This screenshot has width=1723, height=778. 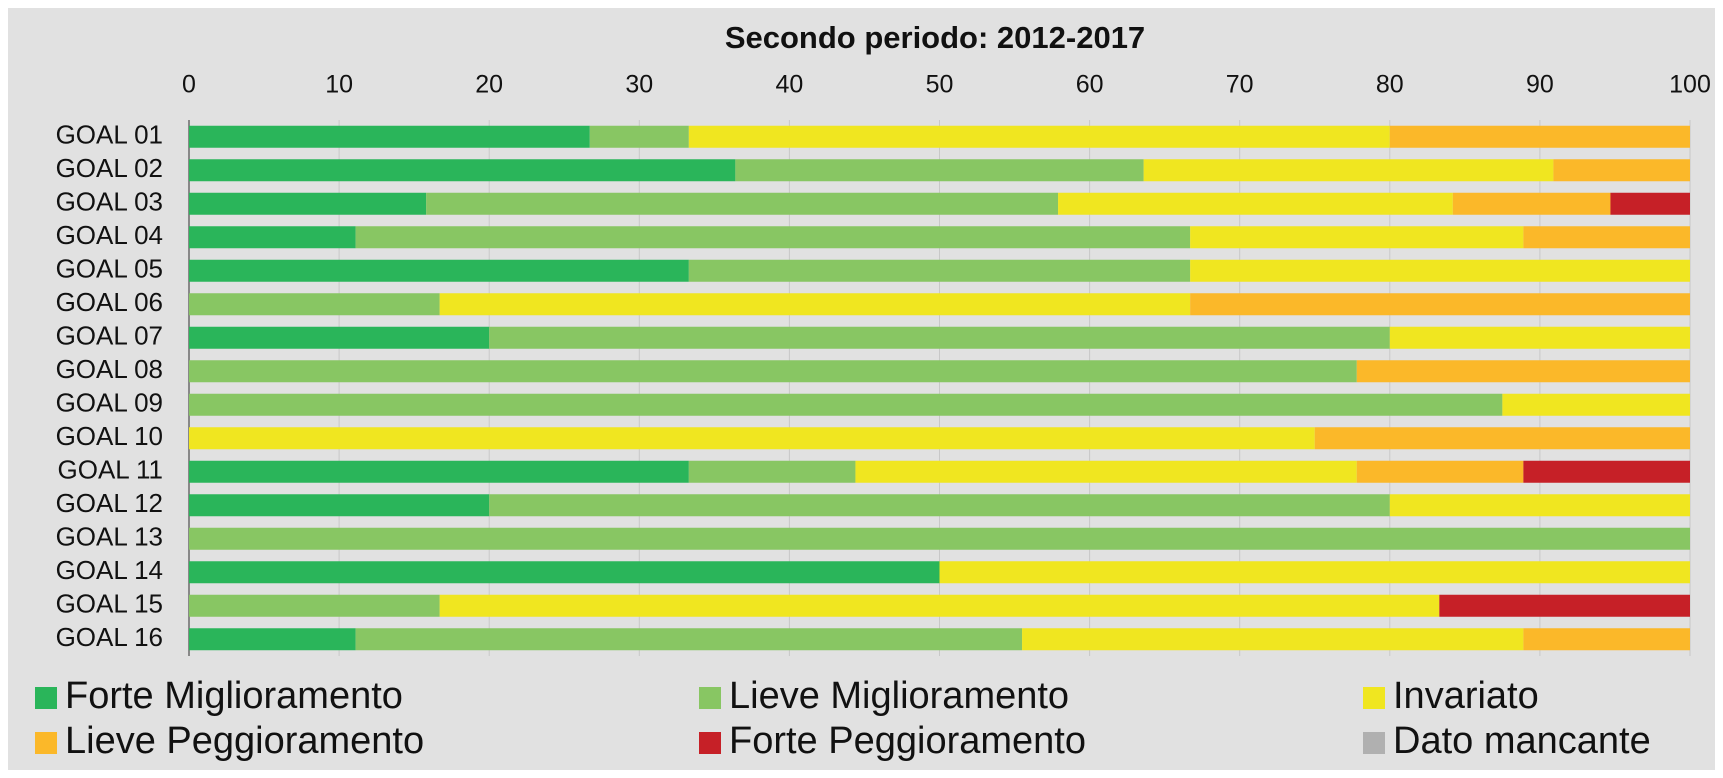 I want to click on y-tick-label: GOAL 07, so click(x=109, y=336).